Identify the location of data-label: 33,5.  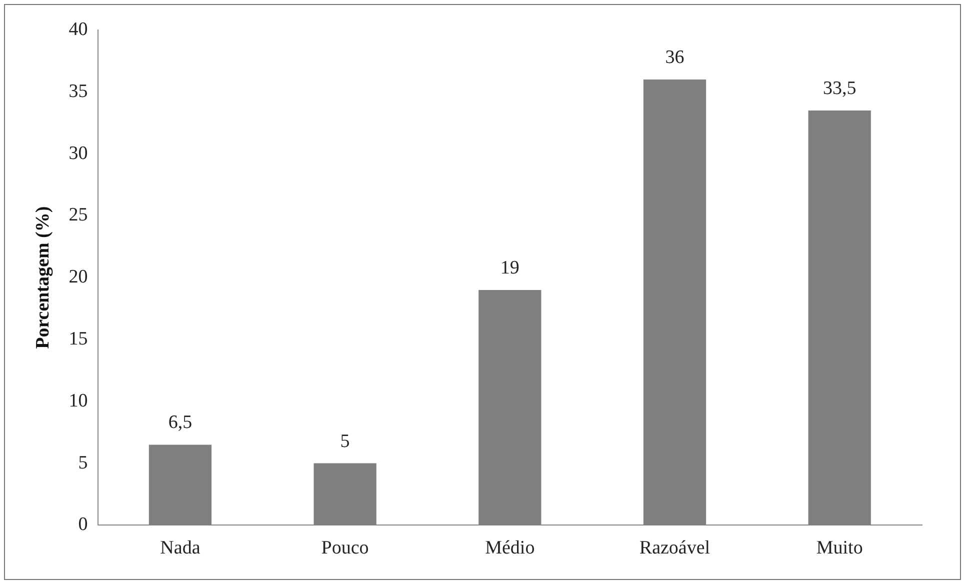
(839, 88).